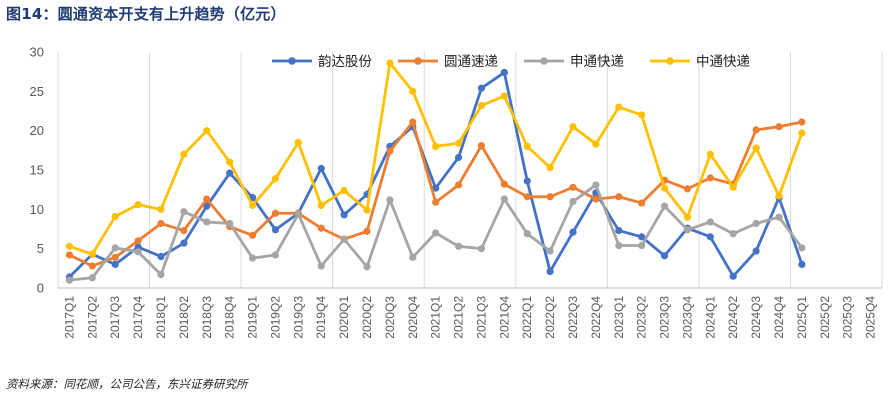  Describe the element at coordinates (665, 317) in the screenshot. I see `x-tick-label: 2023Q3` at that location.